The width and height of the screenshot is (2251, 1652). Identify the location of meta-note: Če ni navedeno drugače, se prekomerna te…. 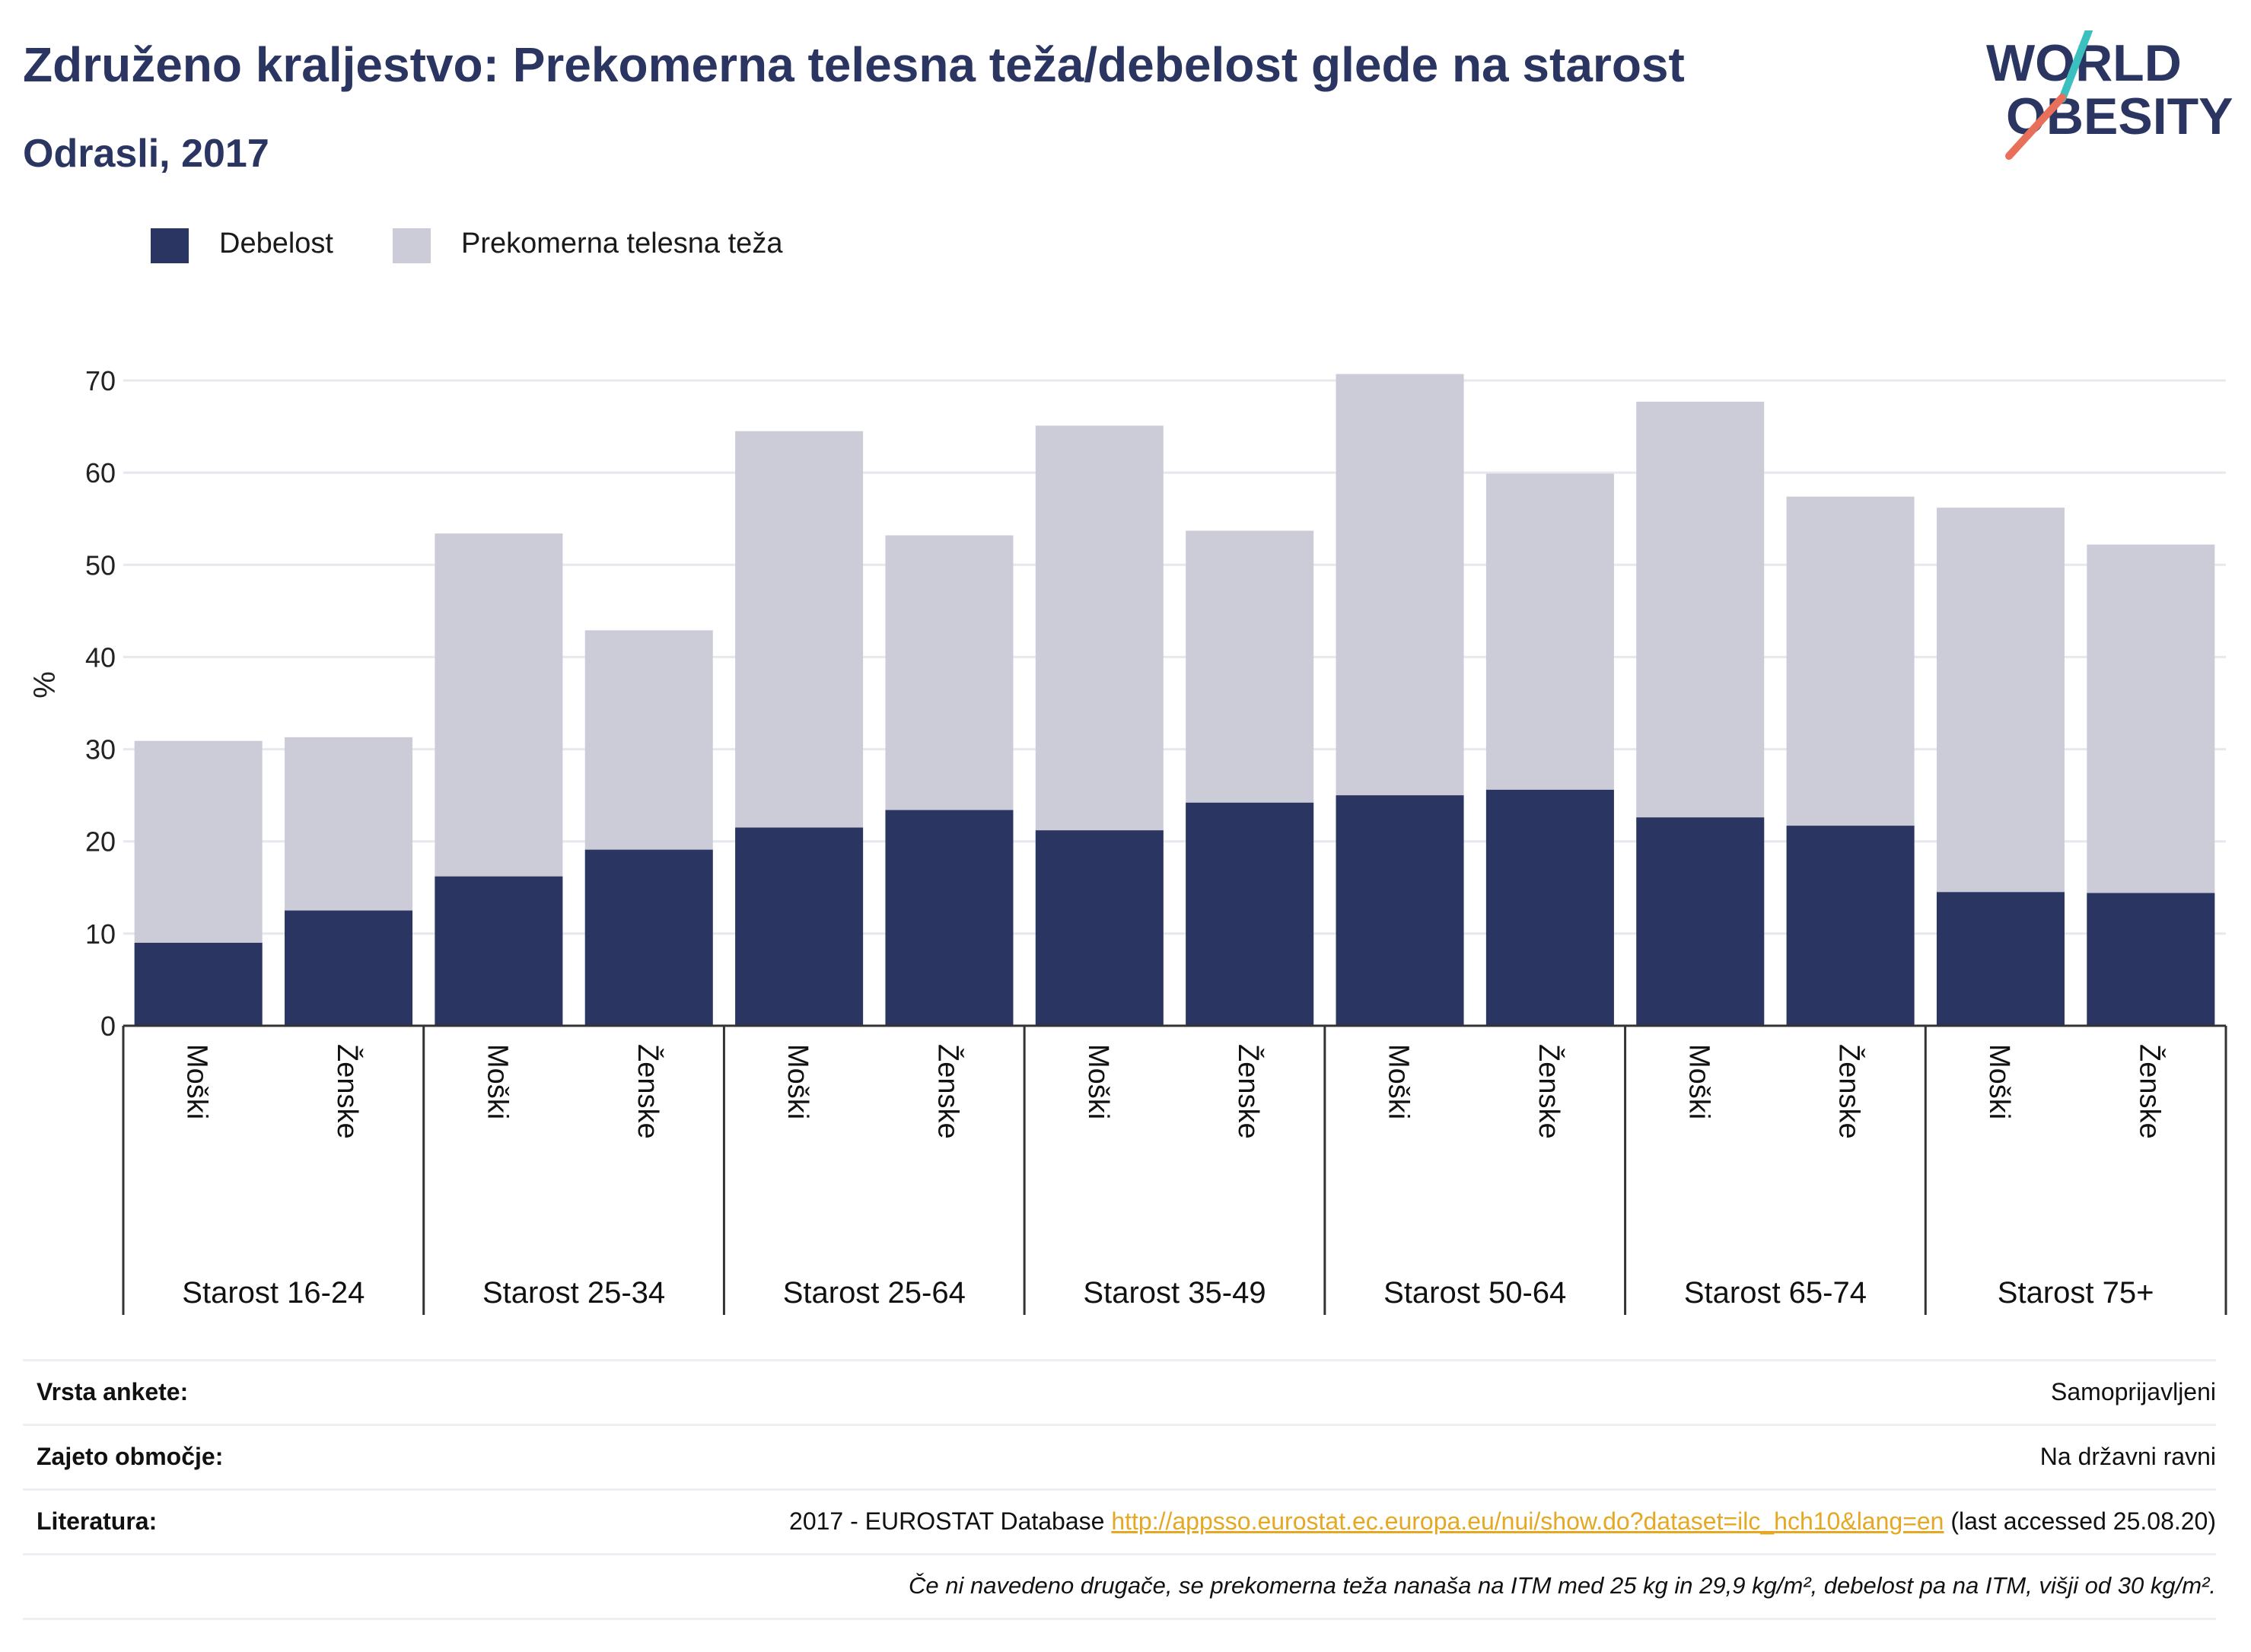
(1562, 1585).